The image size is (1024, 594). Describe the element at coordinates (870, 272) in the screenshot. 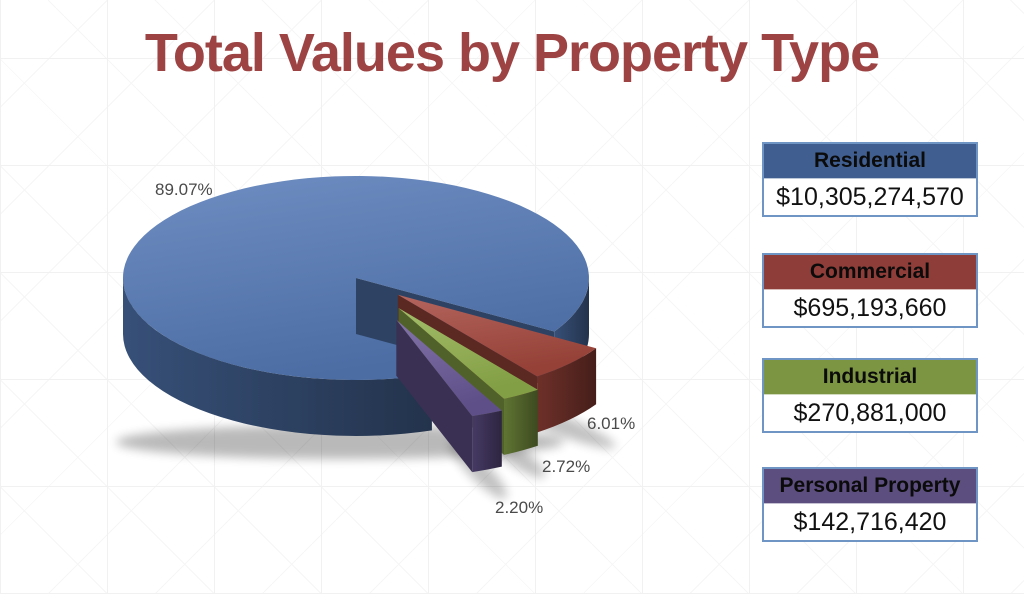

I see `legend-header-commercial: Commercial` at that location.